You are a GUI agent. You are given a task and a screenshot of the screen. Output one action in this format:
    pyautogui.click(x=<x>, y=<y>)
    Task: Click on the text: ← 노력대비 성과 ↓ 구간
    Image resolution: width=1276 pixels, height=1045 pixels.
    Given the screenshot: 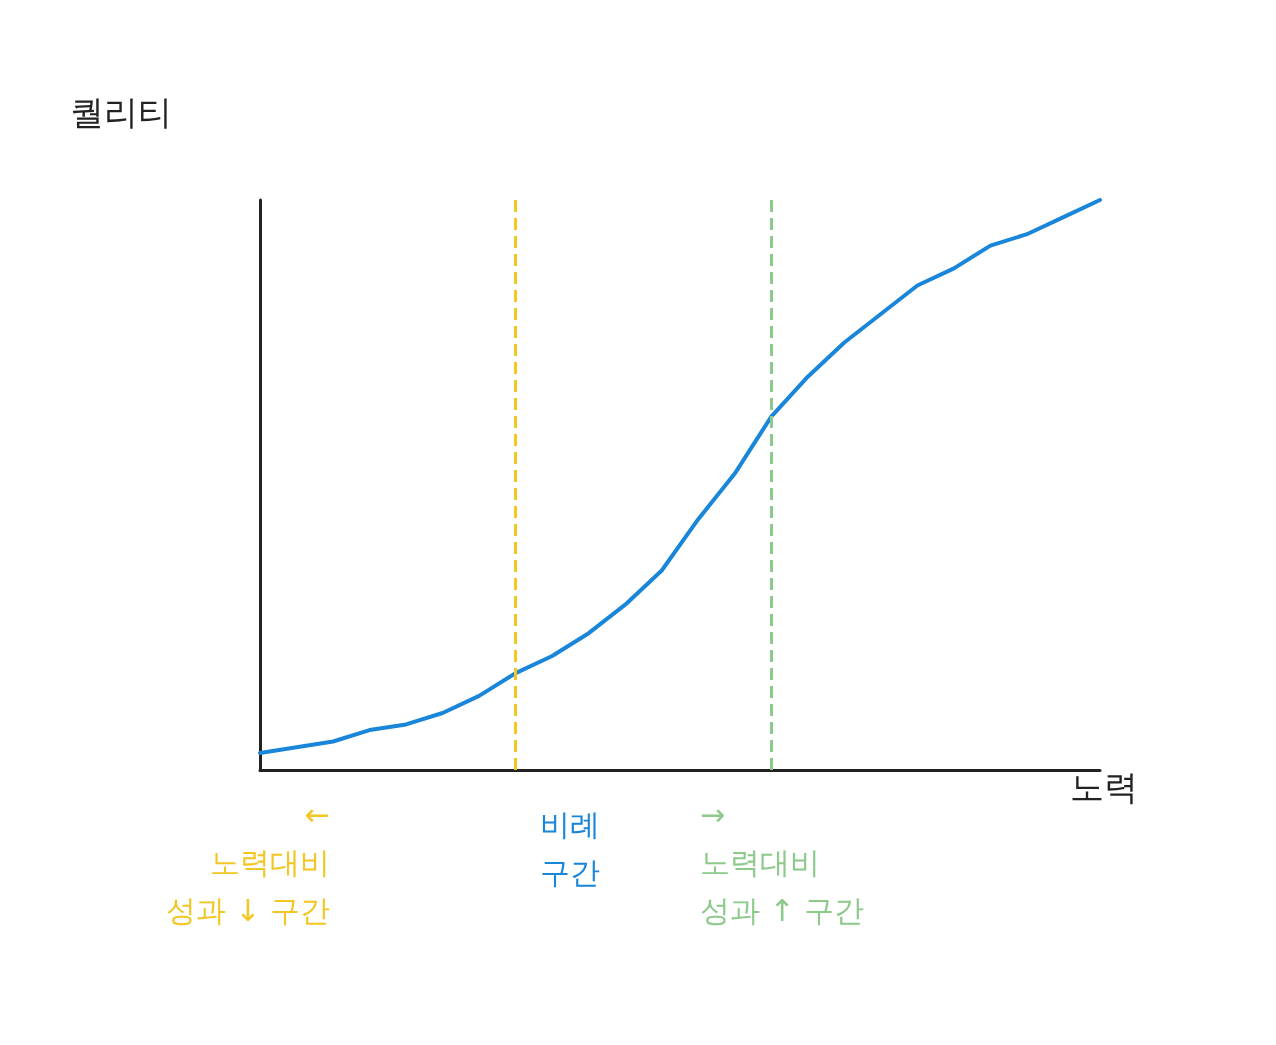 What is the action you would take?
    pyautogui.click(x=247, y=862)
    